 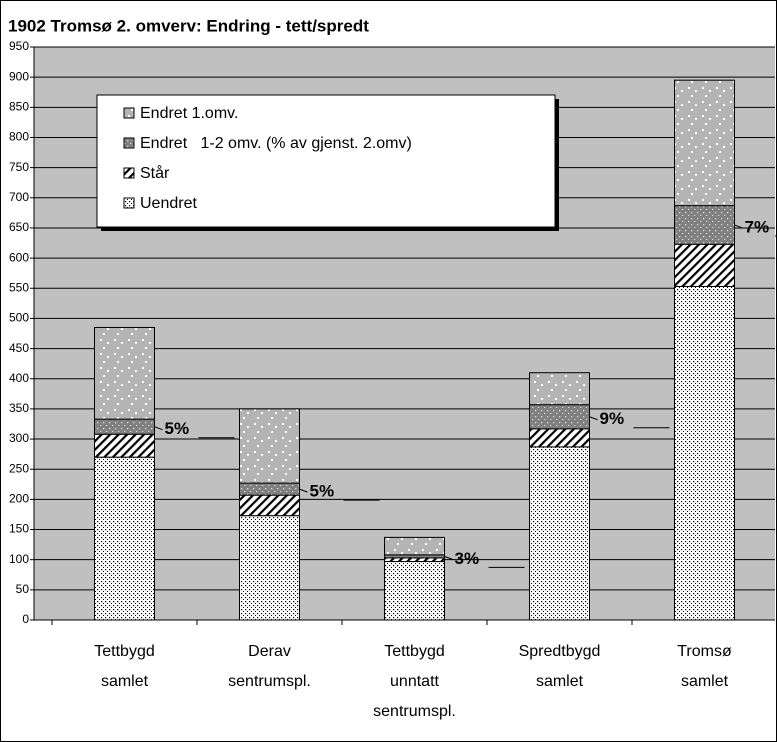 I want to click on annotation: 9%, so click(x=612, y=418).